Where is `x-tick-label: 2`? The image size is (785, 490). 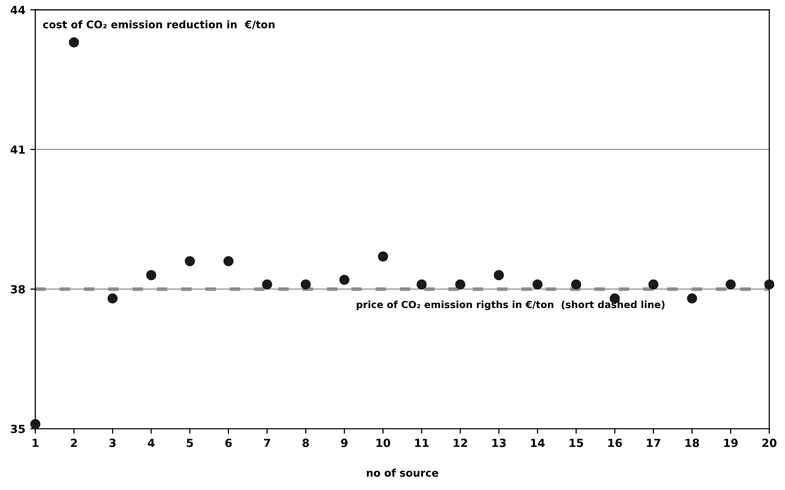
x-tick-label: 2 is located at coordinates (73, 442).